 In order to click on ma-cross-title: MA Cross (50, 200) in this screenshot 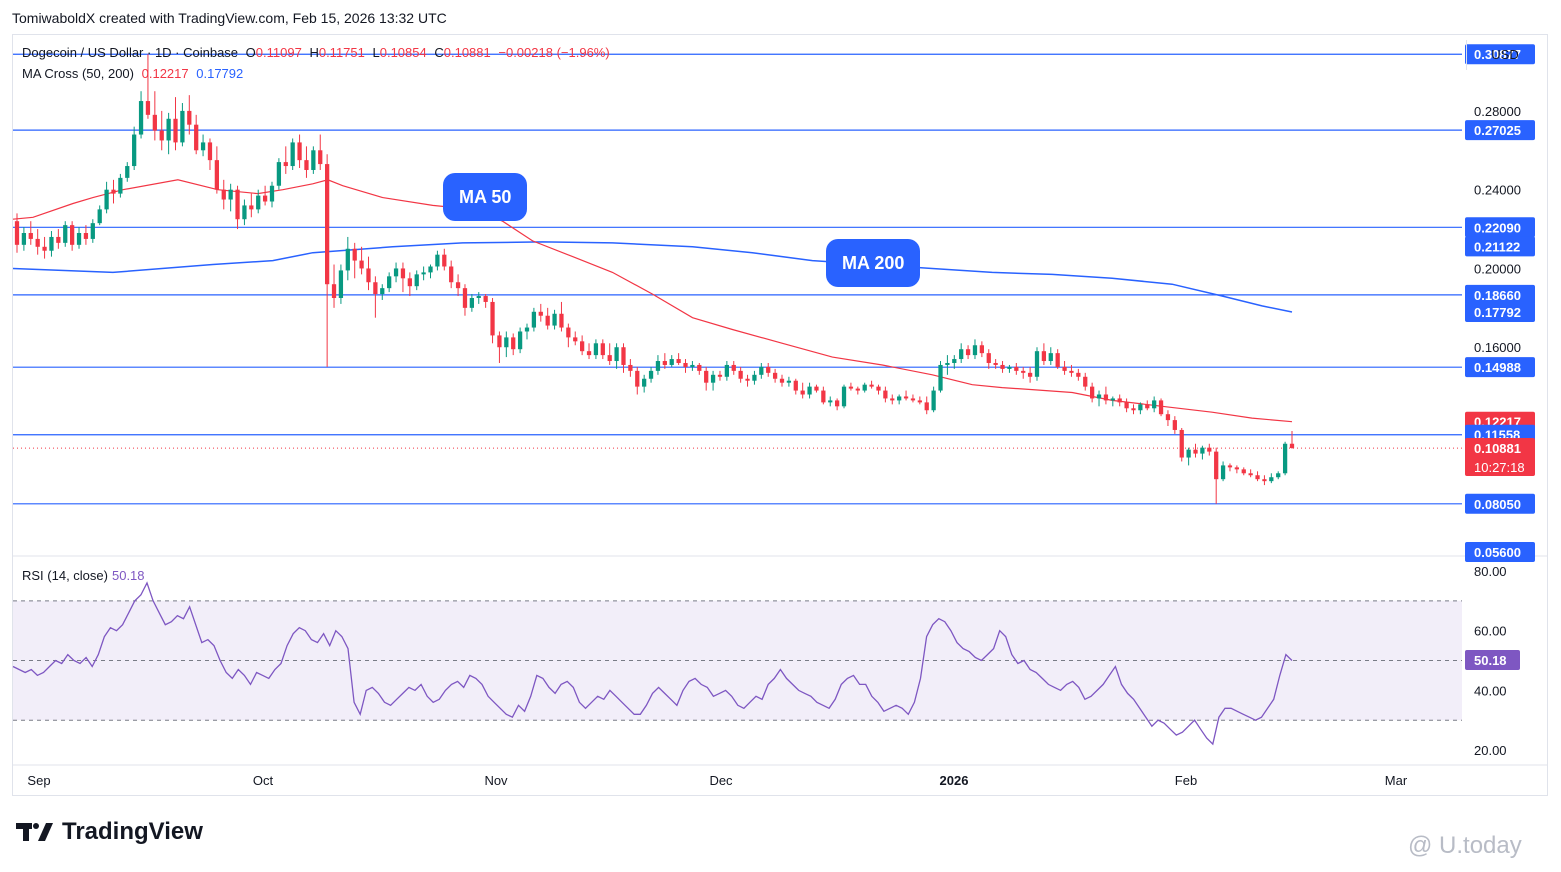, I will do `click(78, 73)`.